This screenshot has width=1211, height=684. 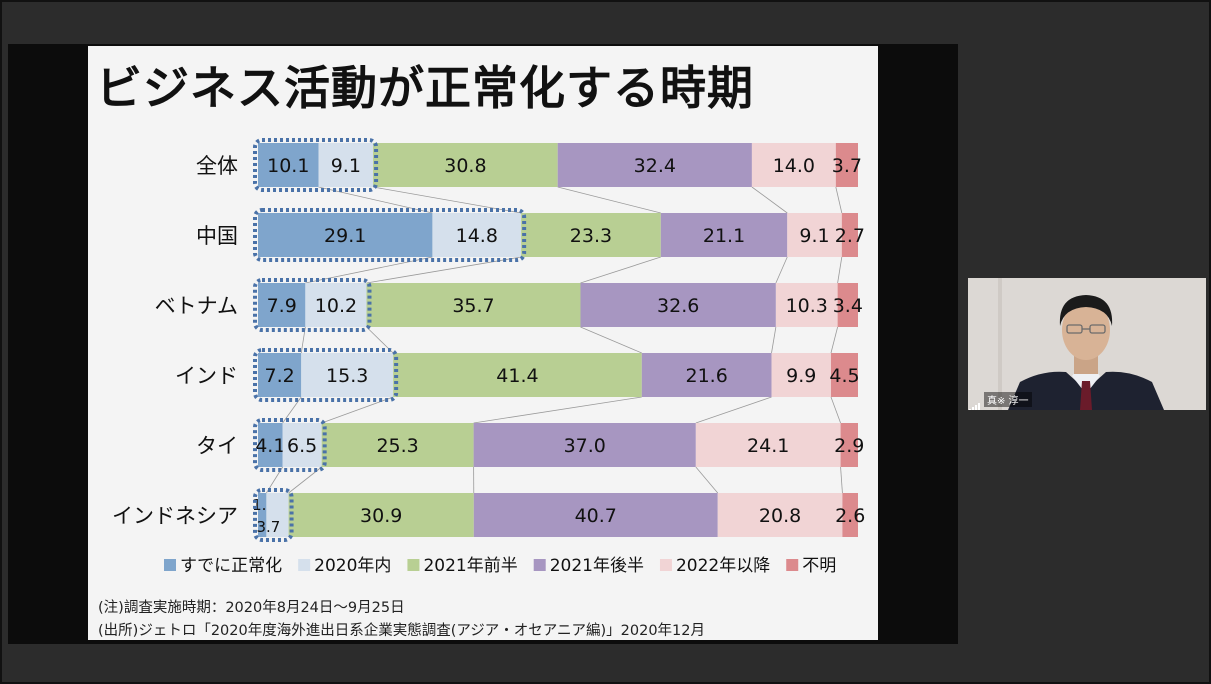 I want to click on data-label: 15.3, so click(x=347, y=376).